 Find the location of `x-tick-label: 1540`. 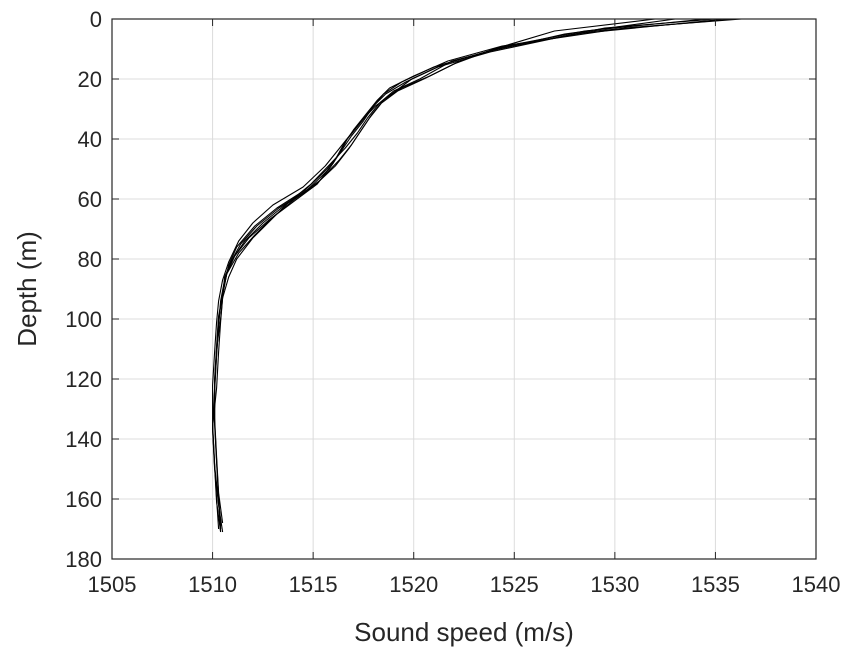

x-tick-label: 1540 is located at coordinates (816, 584).